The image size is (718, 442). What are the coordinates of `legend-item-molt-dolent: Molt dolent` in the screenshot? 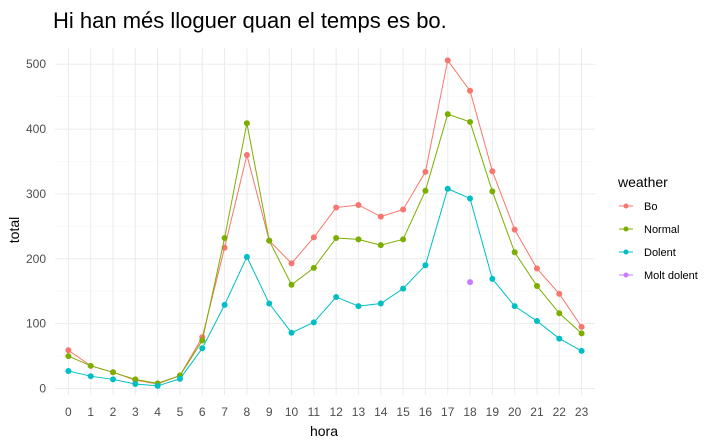 It's located at (658, 276).